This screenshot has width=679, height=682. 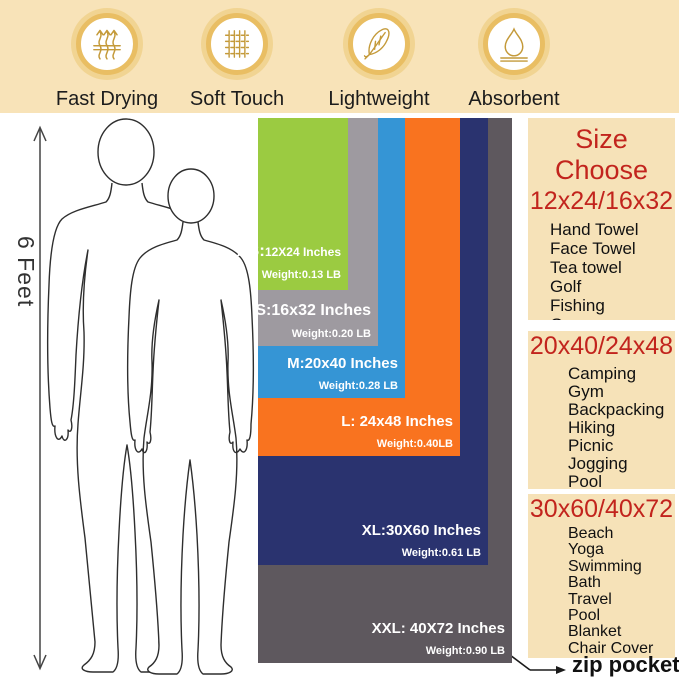 I want to click on water-drop-icon, so click(x=514, y=44).